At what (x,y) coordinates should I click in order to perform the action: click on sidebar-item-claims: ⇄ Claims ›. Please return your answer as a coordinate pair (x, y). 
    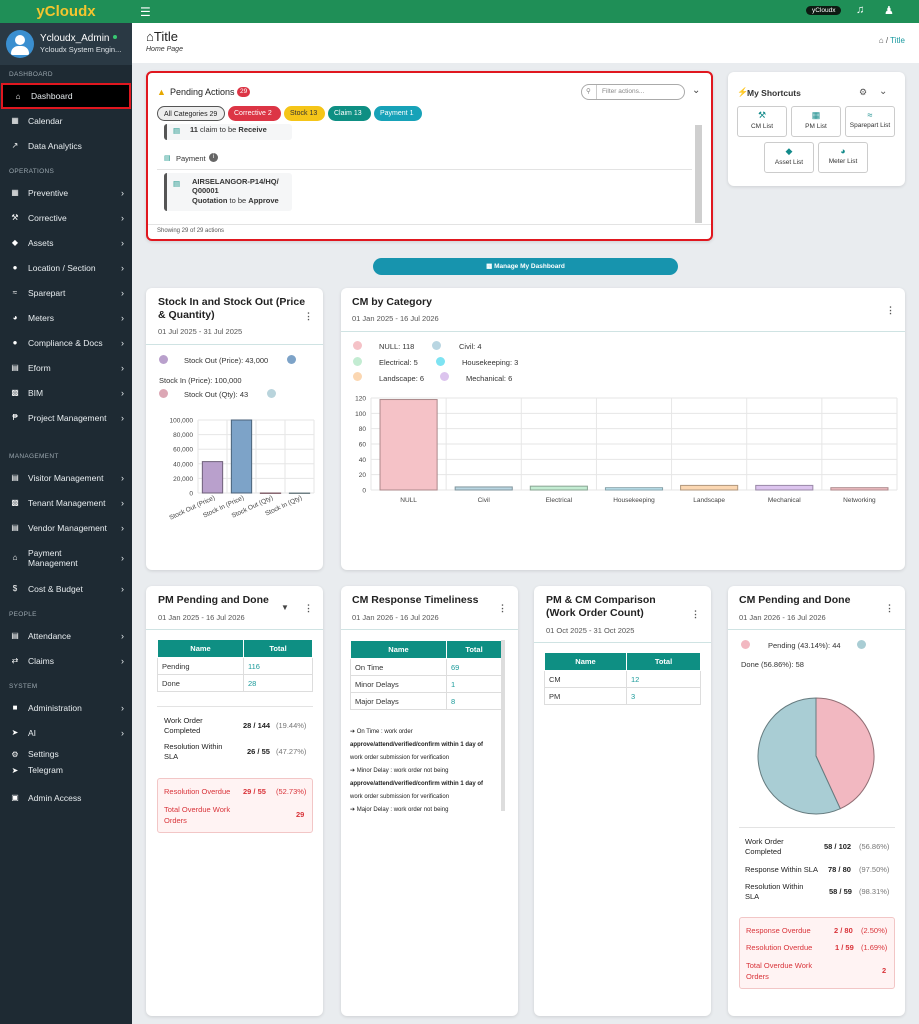
    Looking at the image, I should click on (67, 660).